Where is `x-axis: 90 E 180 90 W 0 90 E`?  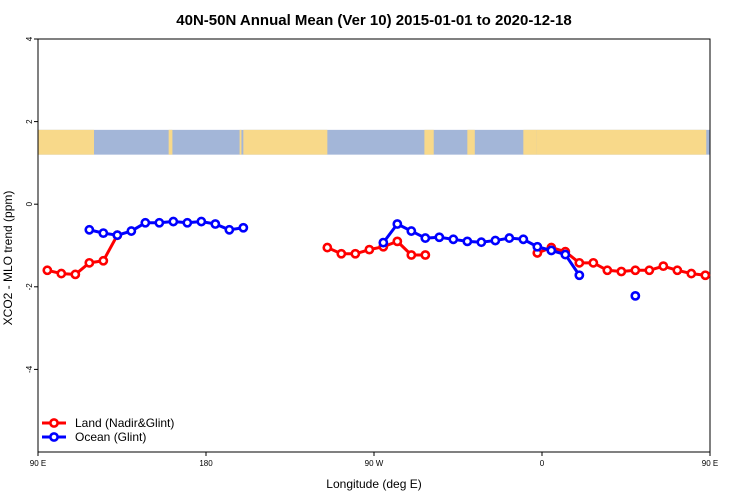
x-axis: 90 E 180 90 W 0 90 E is located at coordinates (374, 460).